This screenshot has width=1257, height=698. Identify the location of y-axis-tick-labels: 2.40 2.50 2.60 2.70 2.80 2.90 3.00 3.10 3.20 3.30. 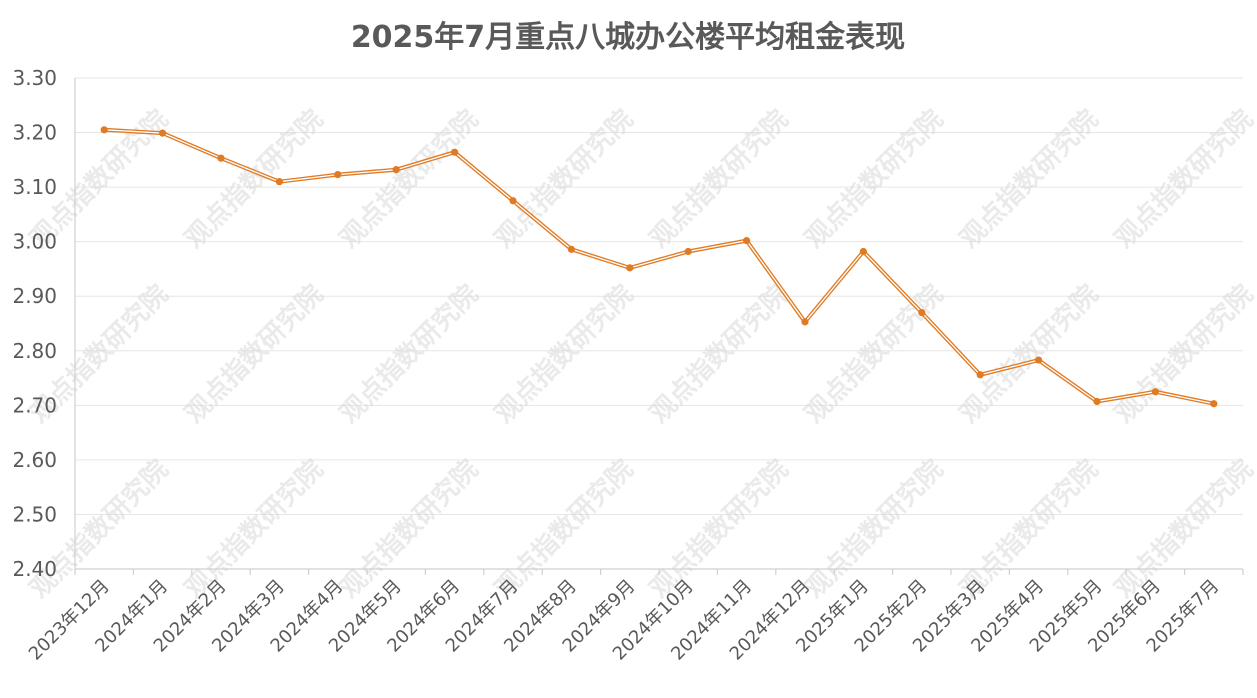
(34, 323).